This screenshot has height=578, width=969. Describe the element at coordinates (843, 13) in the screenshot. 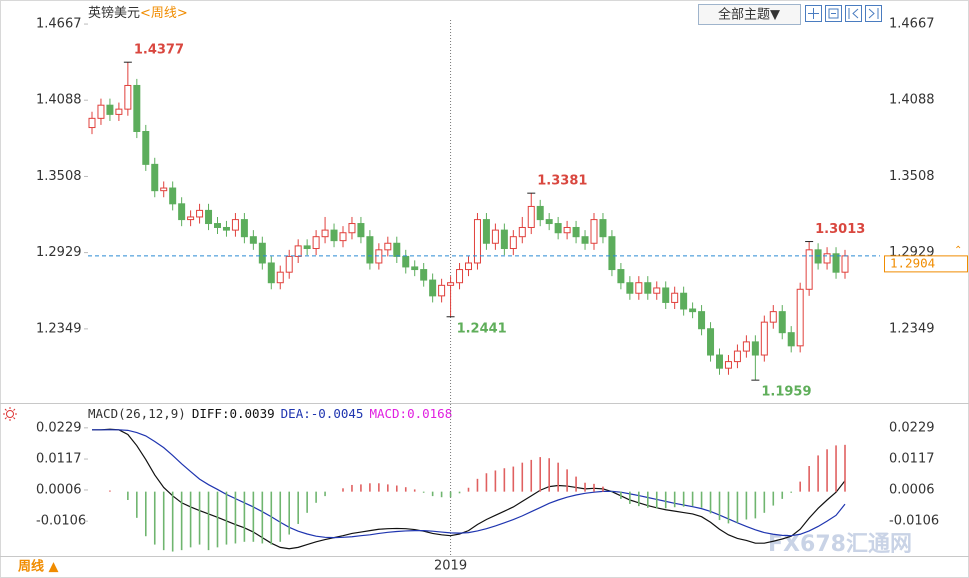

I see `toolbar` at that location.